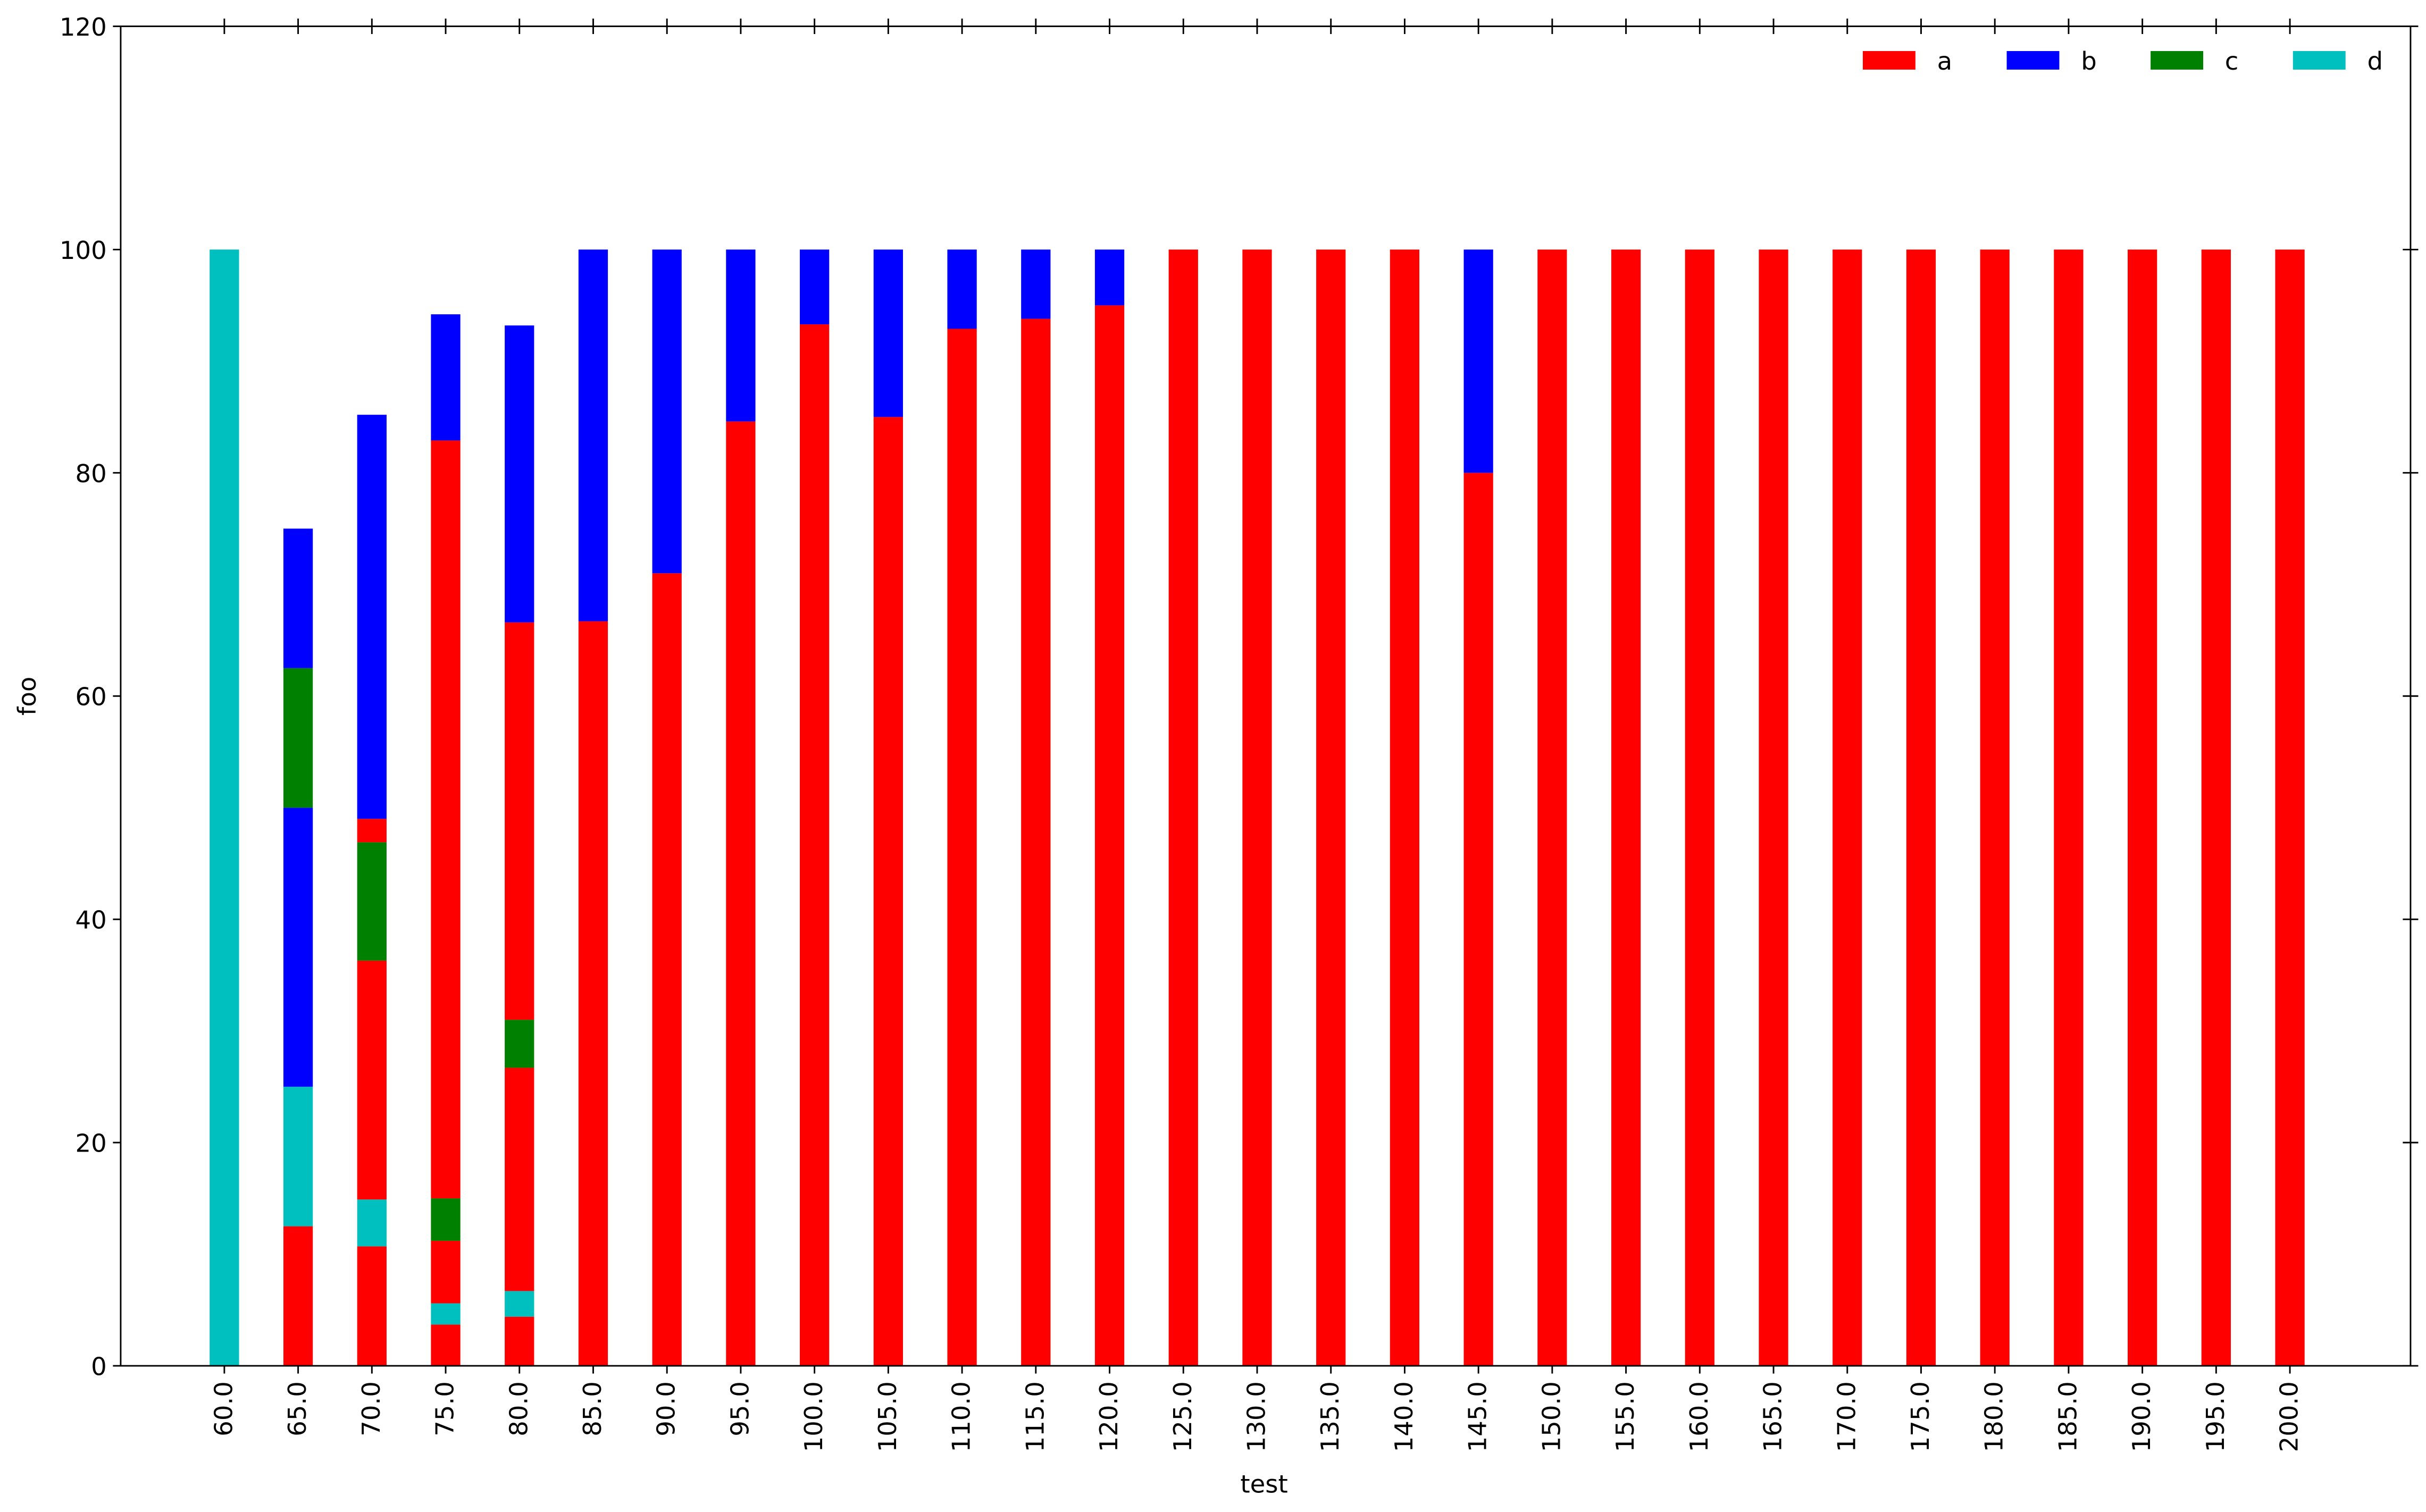 The width and height of the screenshot is (2426, 1512). Describe the element at coordinates (1330, 1416) in the screenshot. I see `x-tick-label: 135.0` at that location.